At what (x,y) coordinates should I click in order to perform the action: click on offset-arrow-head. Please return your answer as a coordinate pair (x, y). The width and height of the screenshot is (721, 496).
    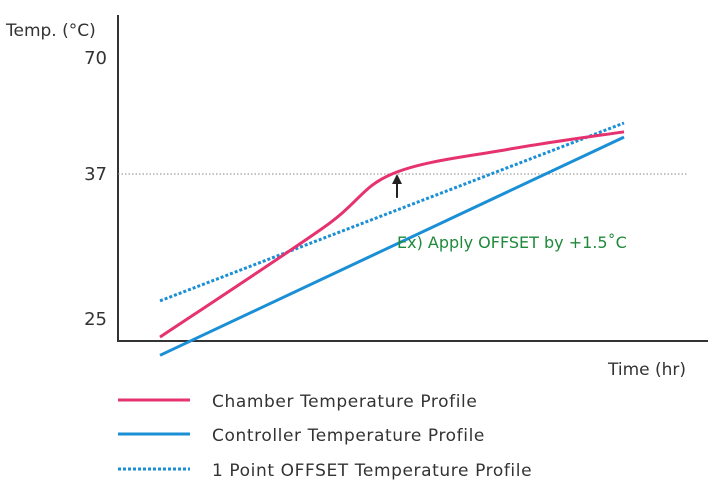
    Looking at the image, I should click on (397, 179).